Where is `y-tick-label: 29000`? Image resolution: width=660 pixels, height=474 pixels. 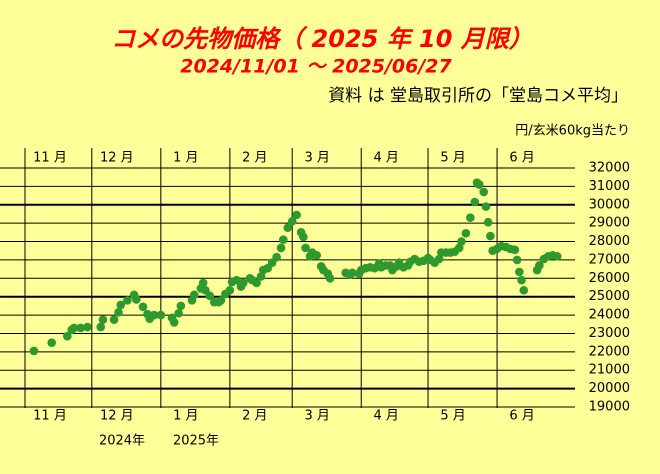
y-tick-label: 29000 is located at coordinates (609, 223).